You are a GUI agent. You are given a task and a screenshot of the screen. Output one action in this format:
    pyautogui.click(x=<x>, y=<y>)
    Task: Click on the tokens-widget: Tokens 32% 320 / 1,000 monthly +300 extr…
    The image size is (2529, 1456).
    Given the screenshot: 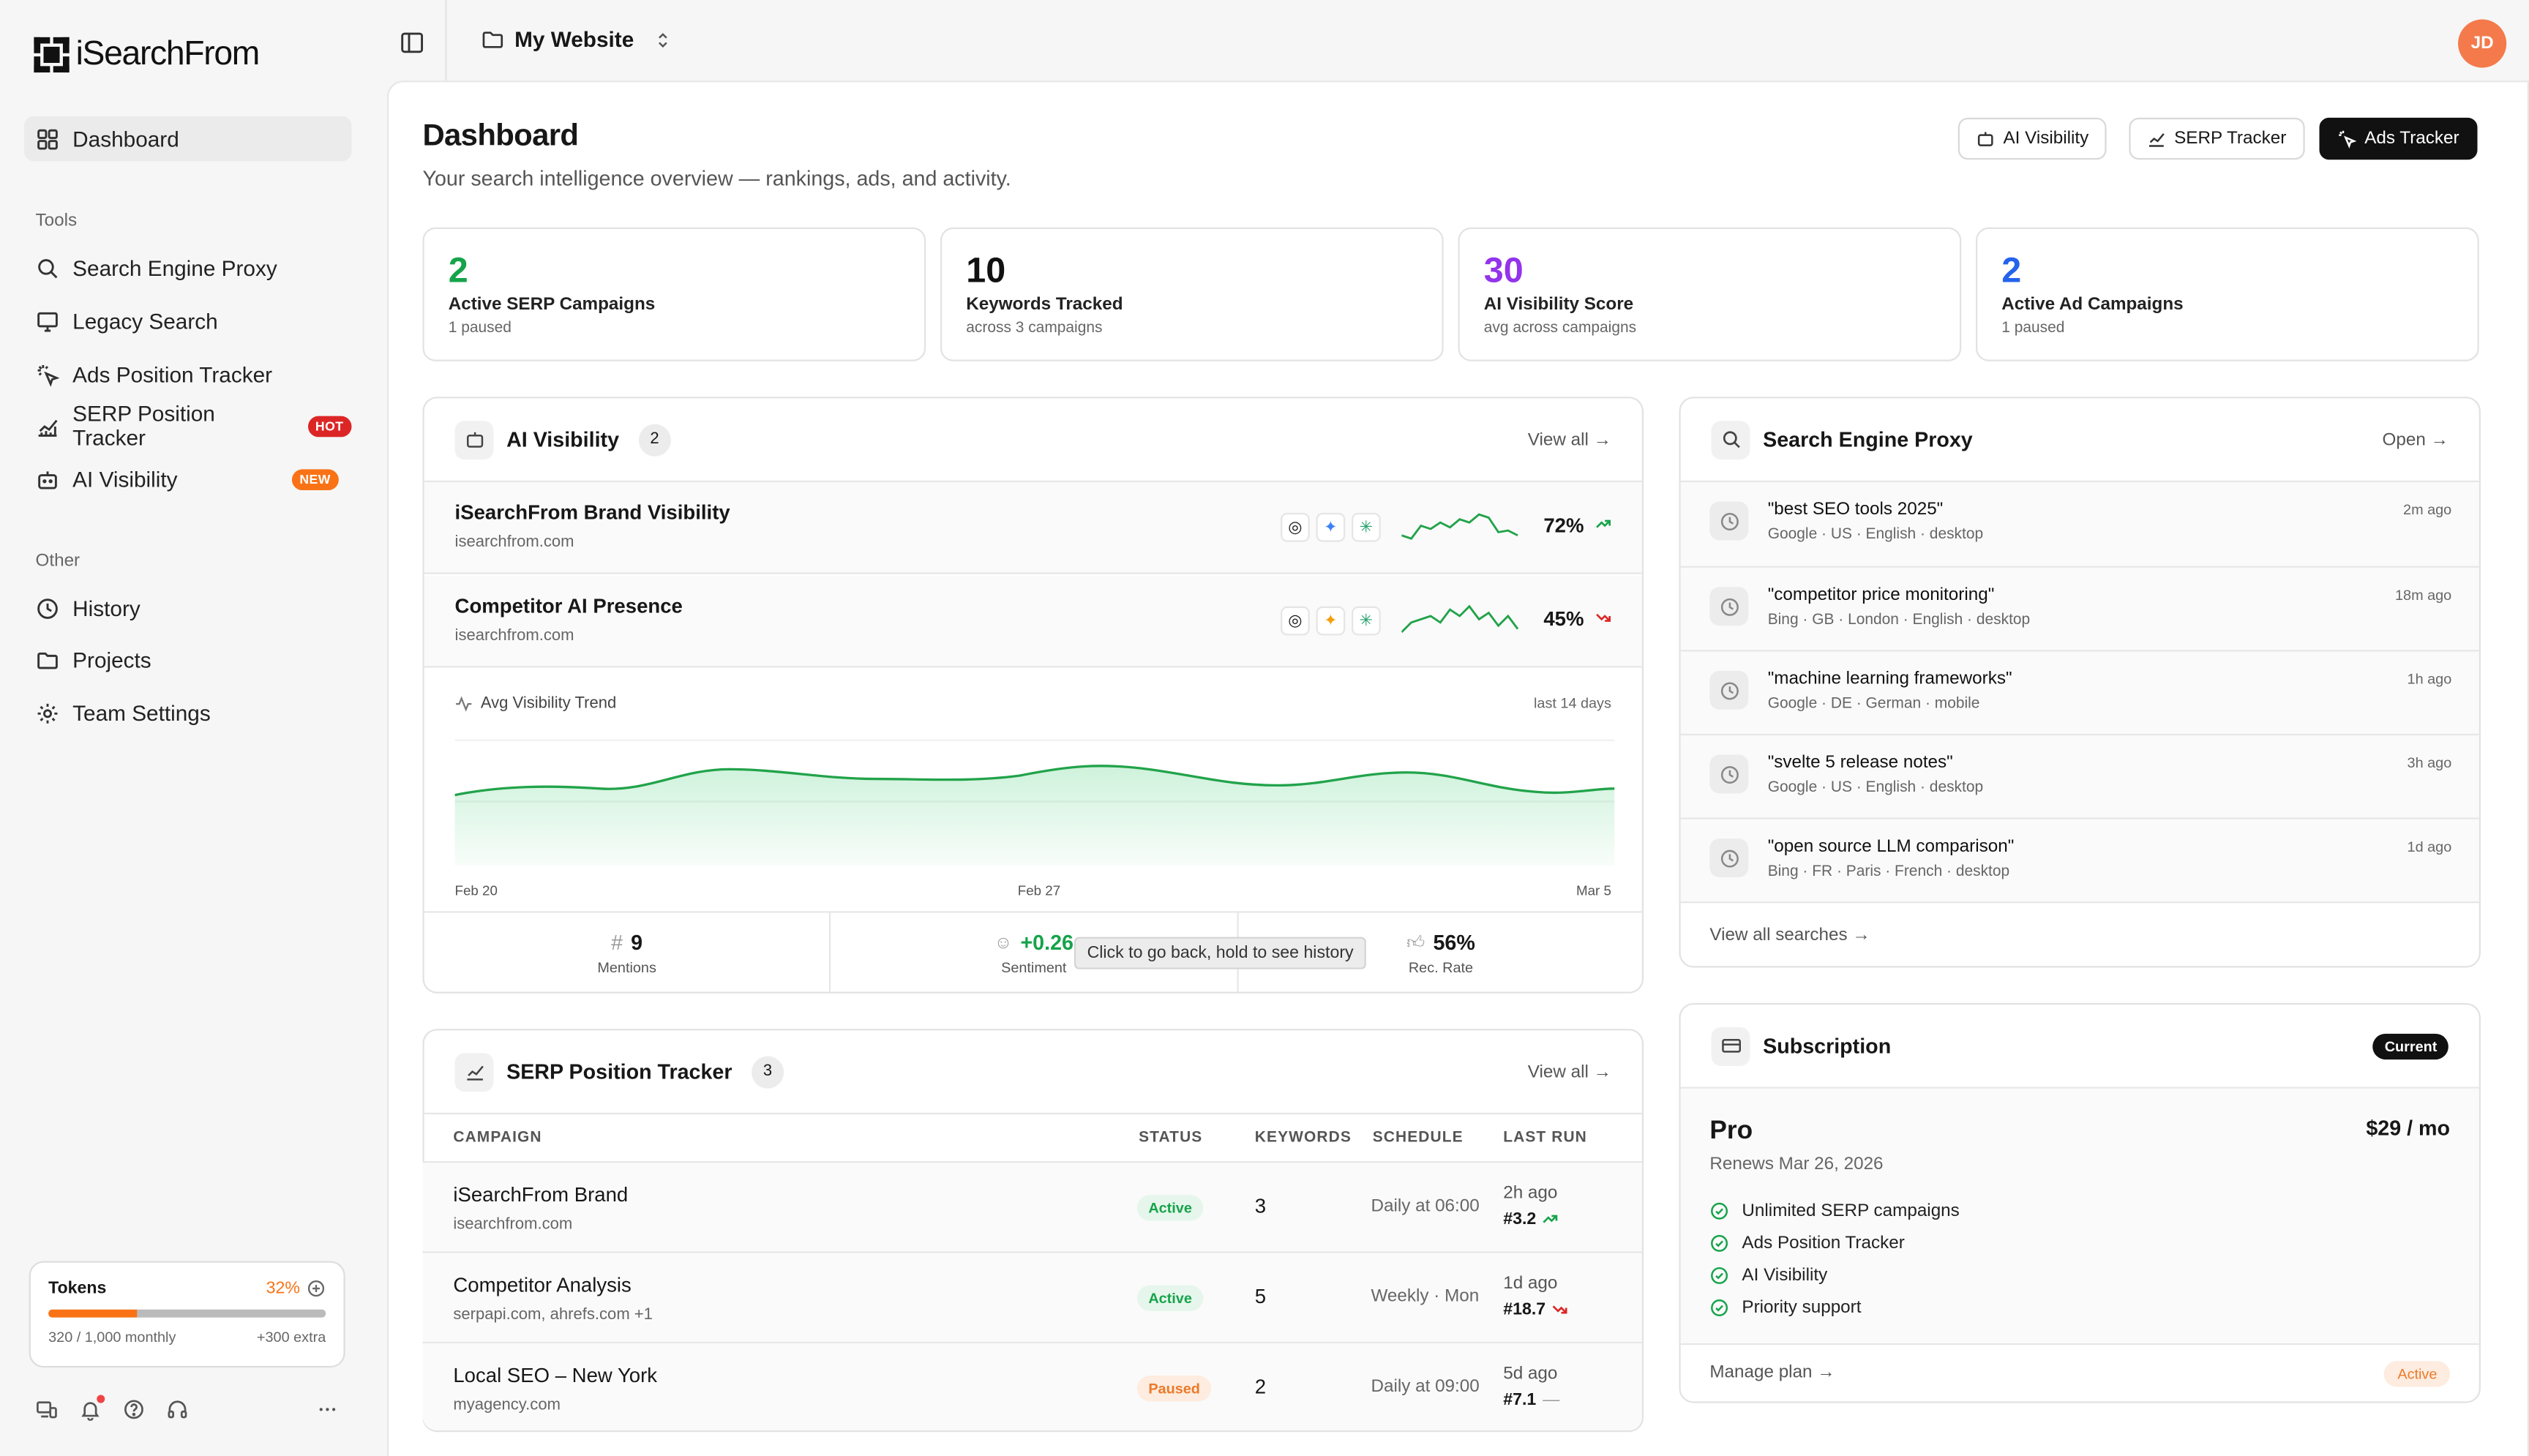 What is the action you would take?
    pyautogui.click(x=187, y=1314)
    